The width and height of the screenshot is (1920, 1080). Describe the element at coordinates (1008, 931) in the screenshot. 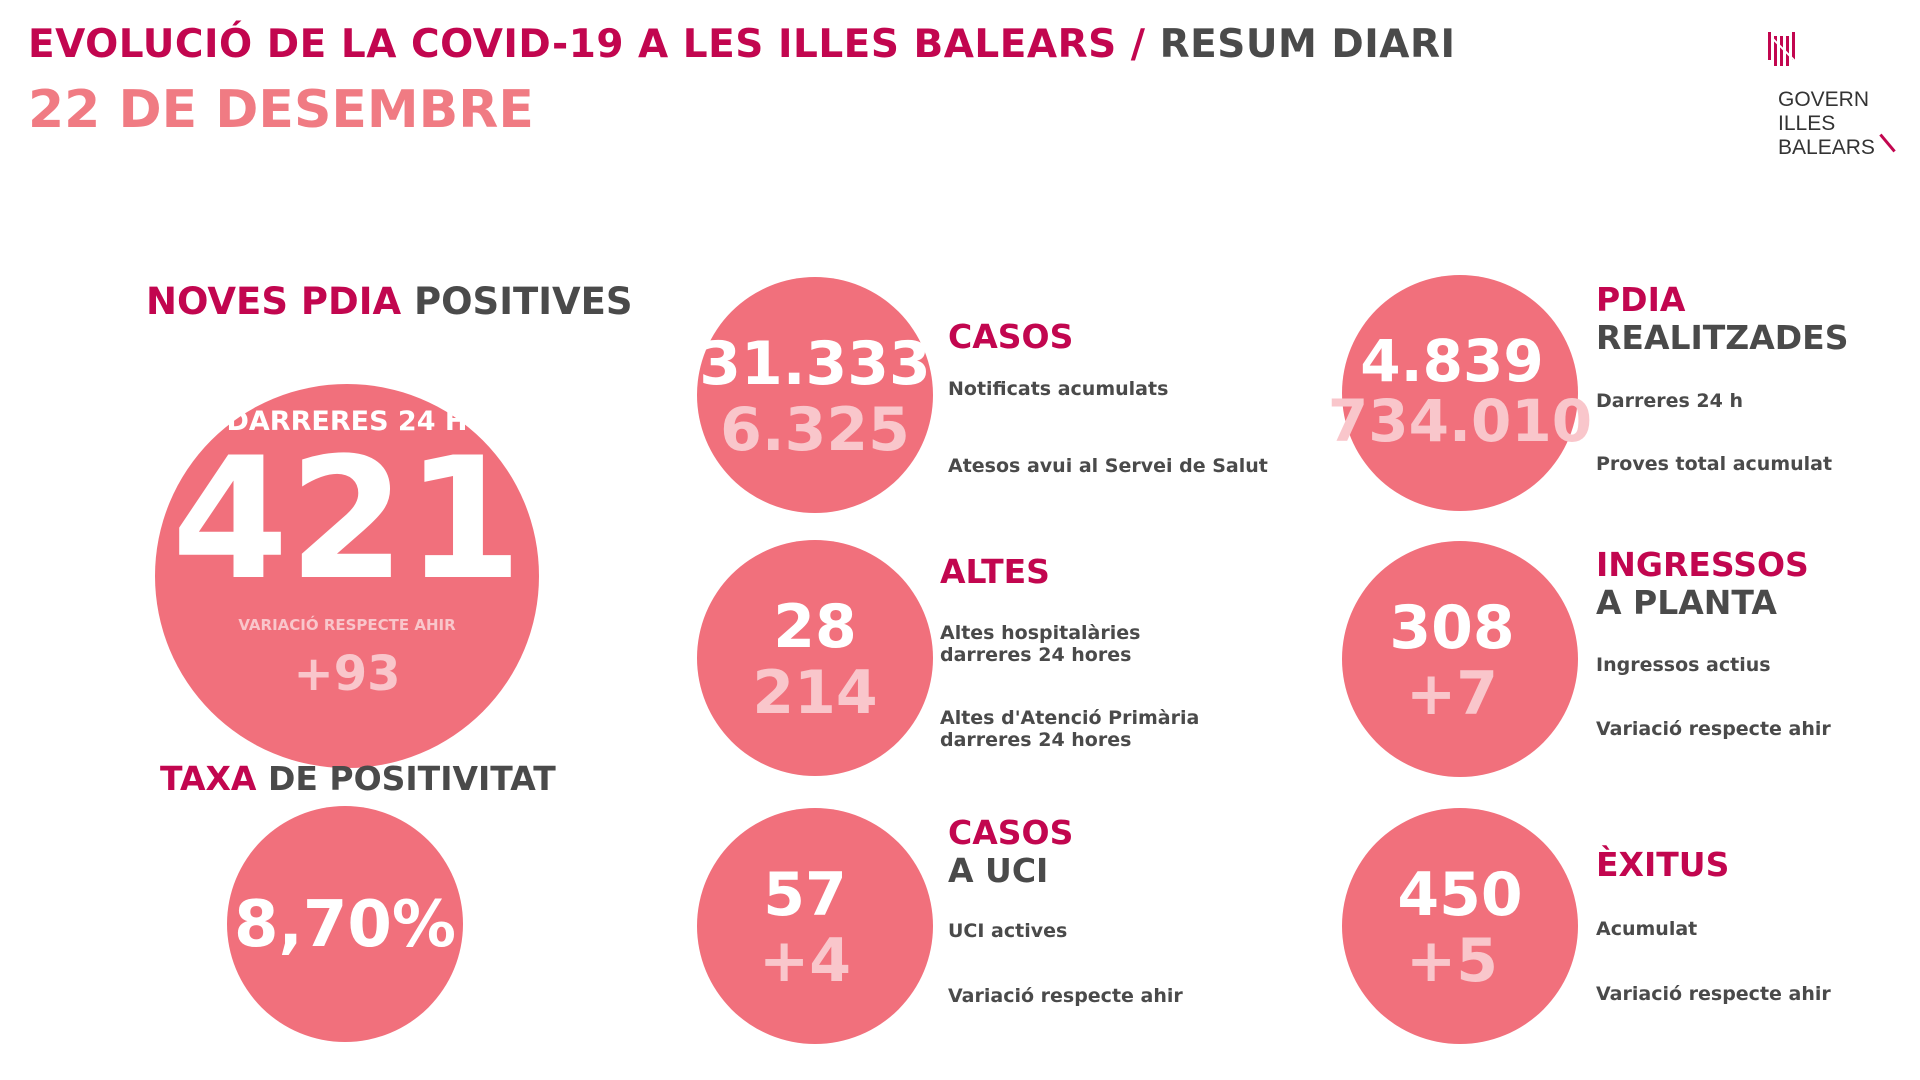

I see `uci-desc-1: UCI actives` at that location.